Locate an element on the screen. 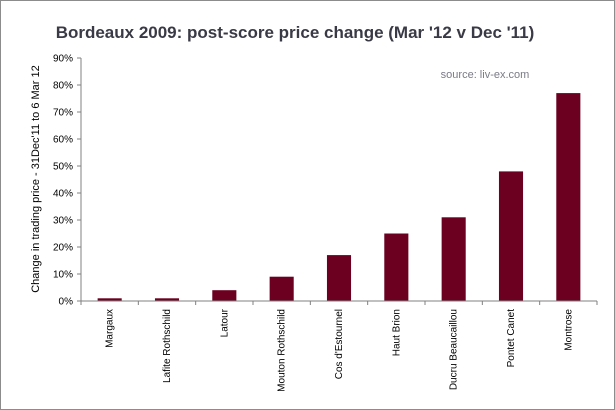 This screenshot has height=410, width=615. y-tick-label: 80% is located at coordinates (63, 86).